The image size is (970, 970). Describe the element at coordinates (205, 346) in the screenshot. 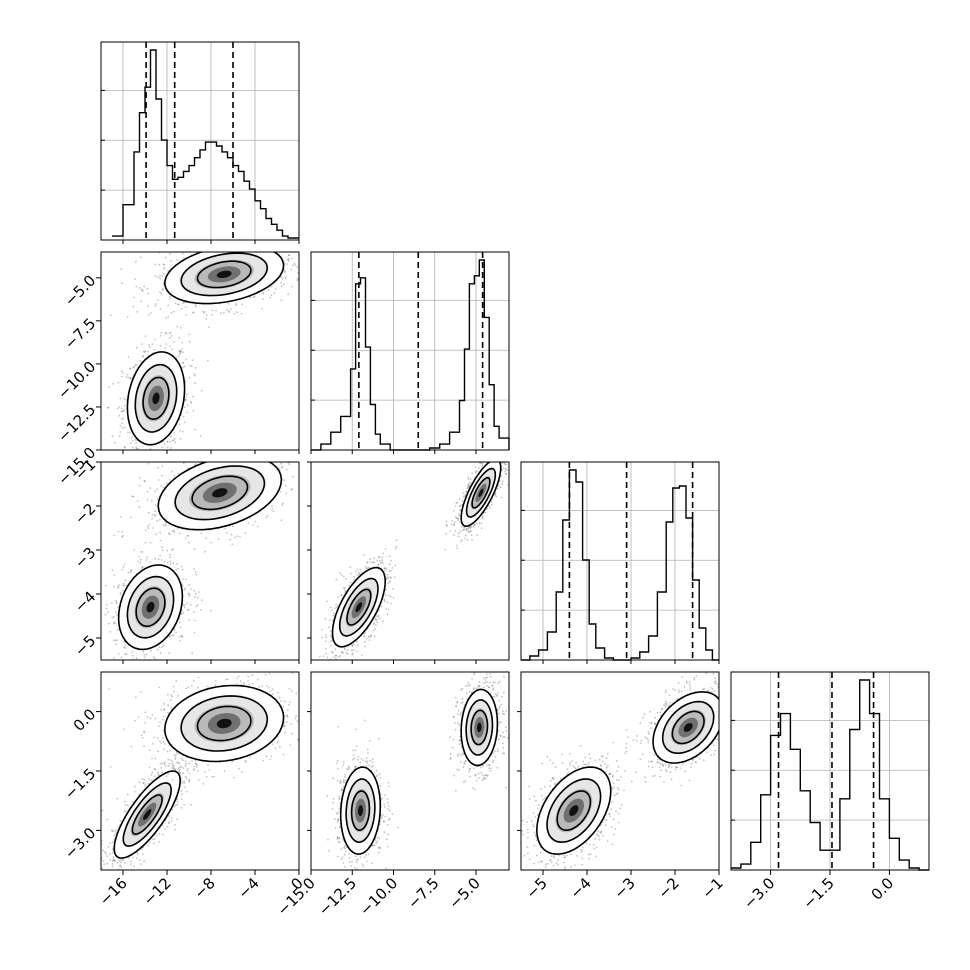

I see `panel-content` at that location.